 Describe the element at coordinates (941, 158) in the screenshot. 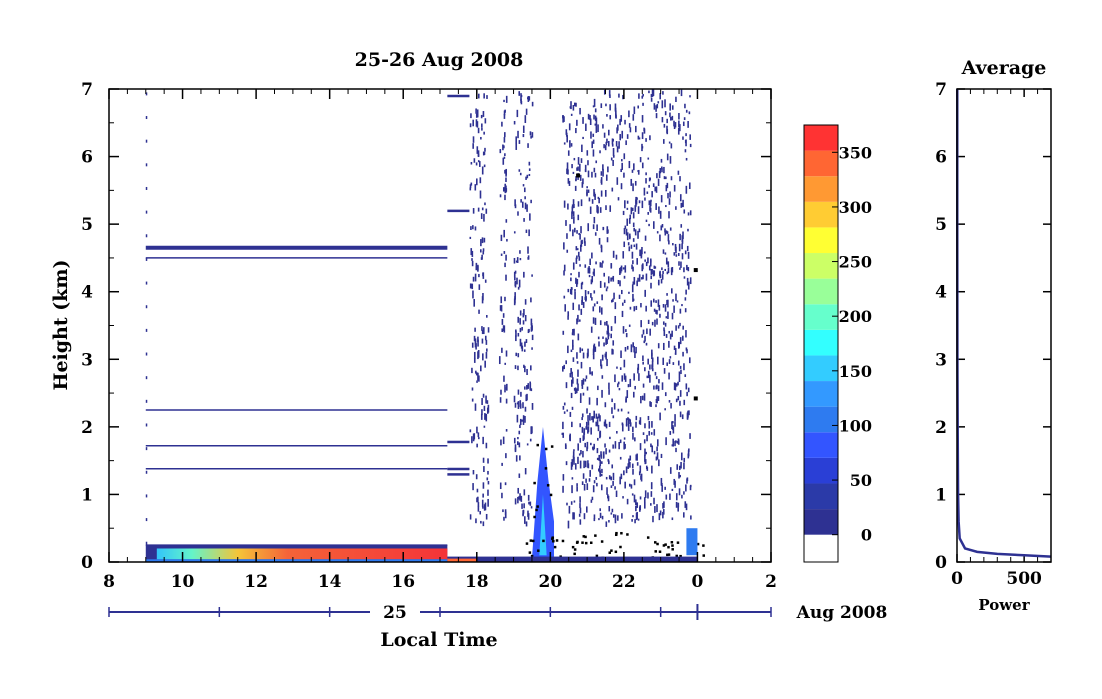

I see `avg-y-tick-label: 6` at that location.